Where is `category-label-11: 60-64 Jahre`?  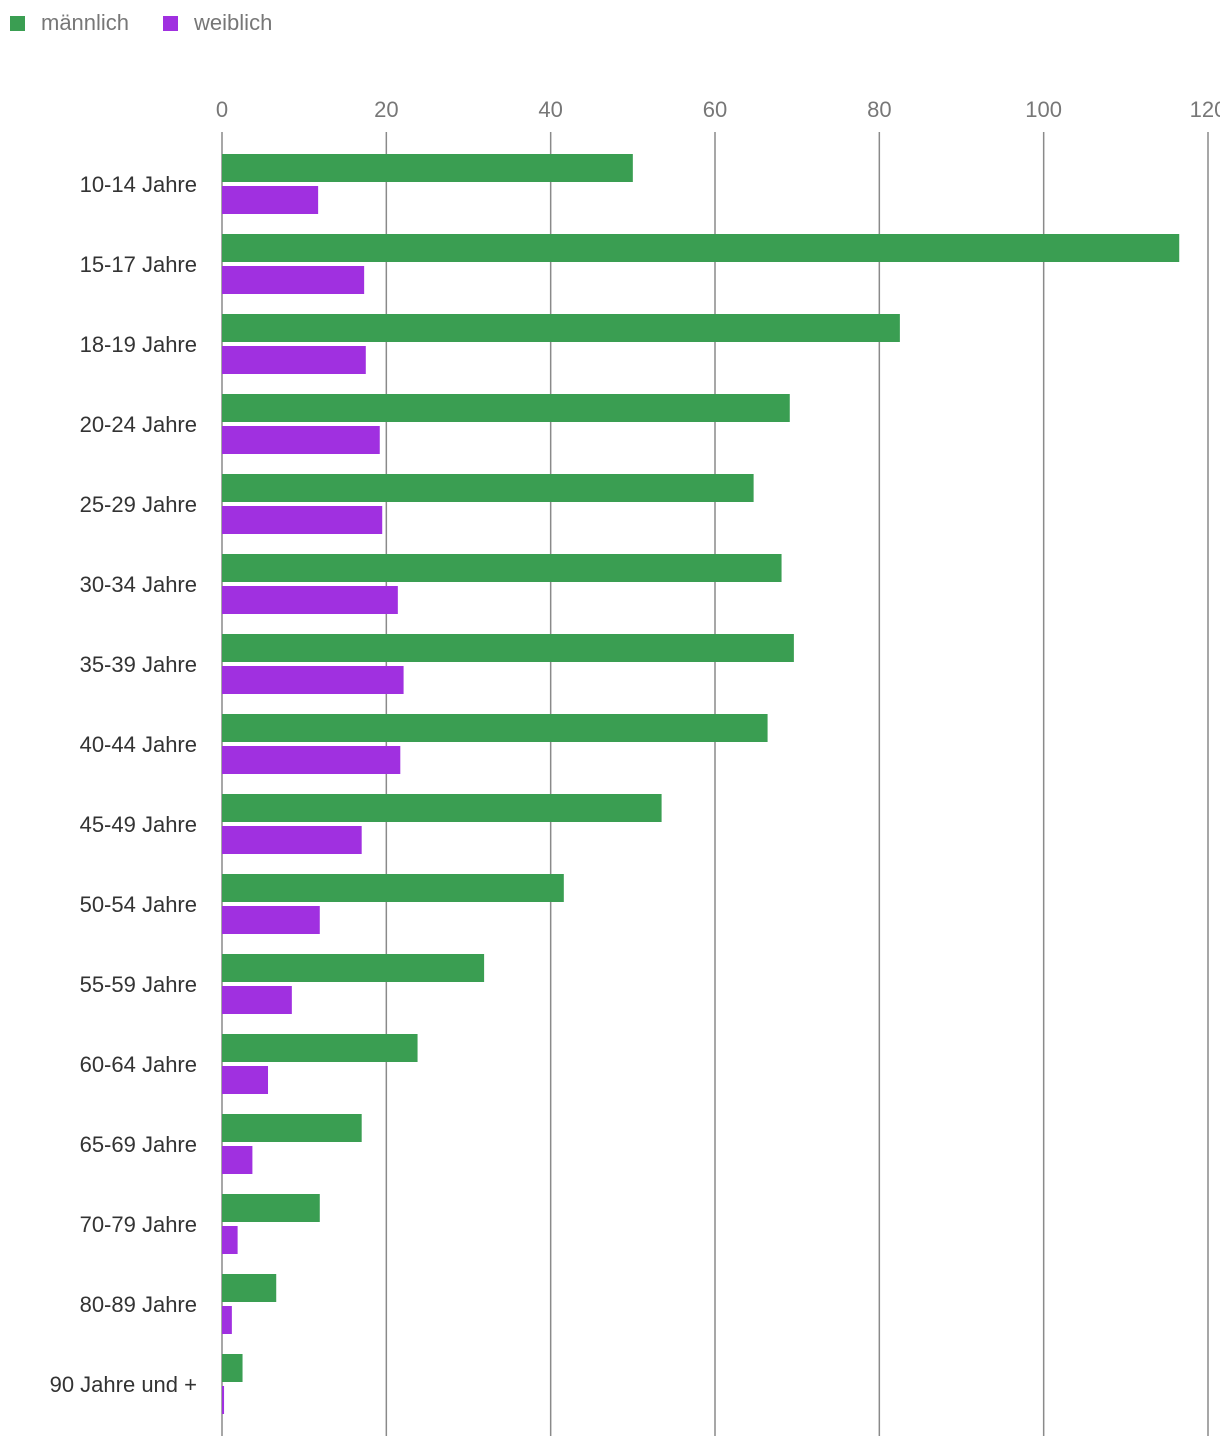
category-label-11: 60-64 Jahre is located at coordinates (138, 1064).